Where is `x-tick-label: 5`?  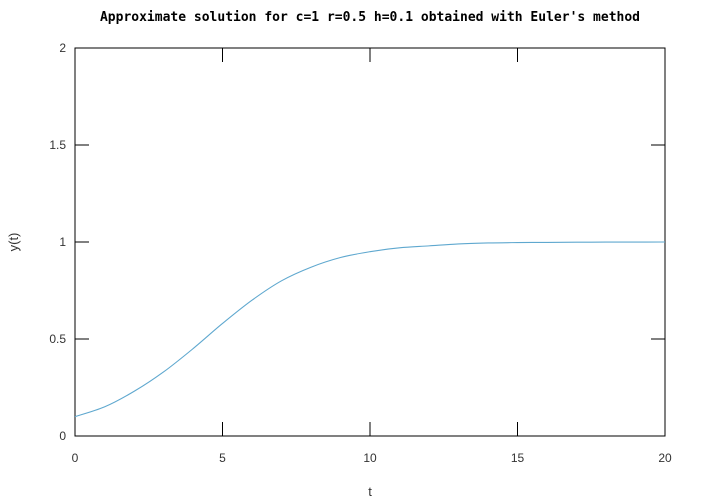
x-tick-label: 5 is located at coordinates (222, 458).